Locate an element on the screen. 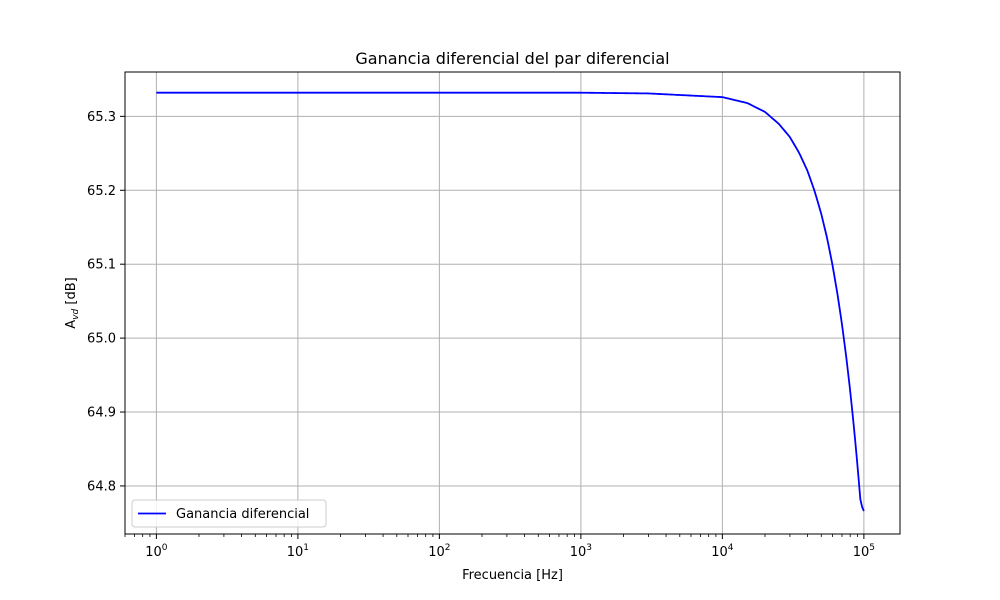 The height and width of the screenshot is (600, 1000). x-tick-label: 10³ is located at coordinates (581, 551).